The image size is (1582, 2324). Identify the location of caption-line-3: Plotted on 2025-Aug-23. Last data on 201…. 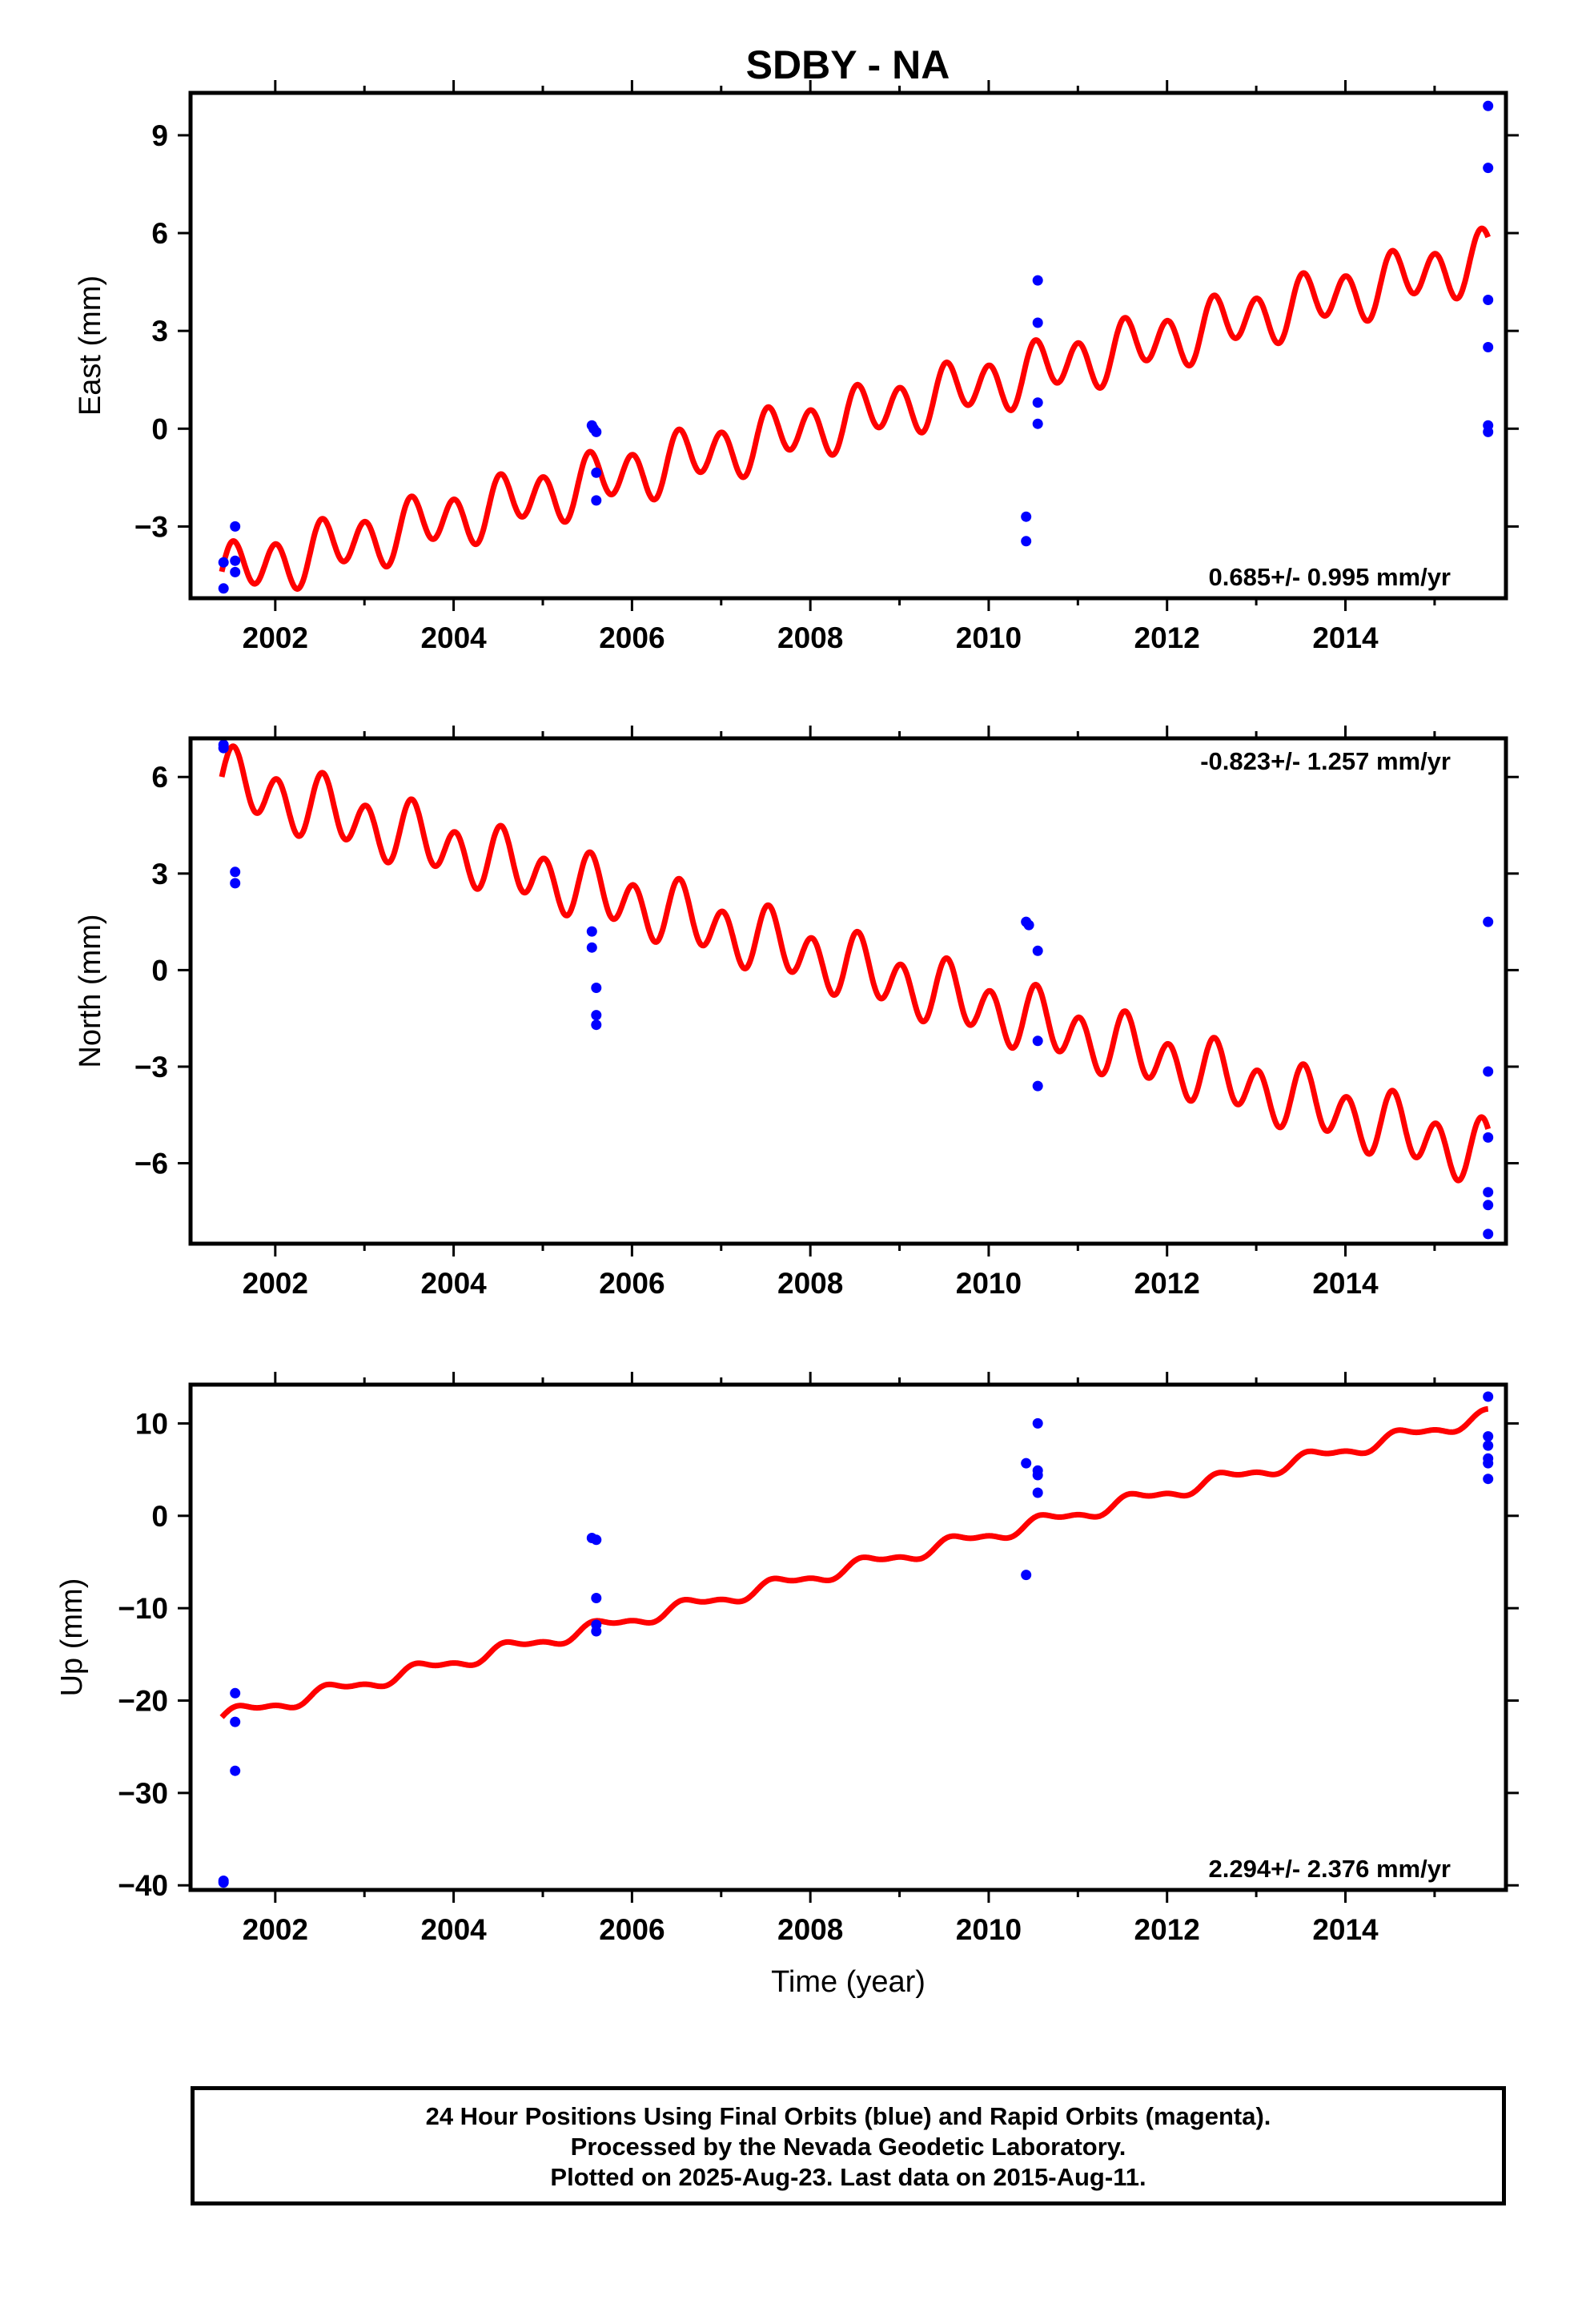
(848, 2177).